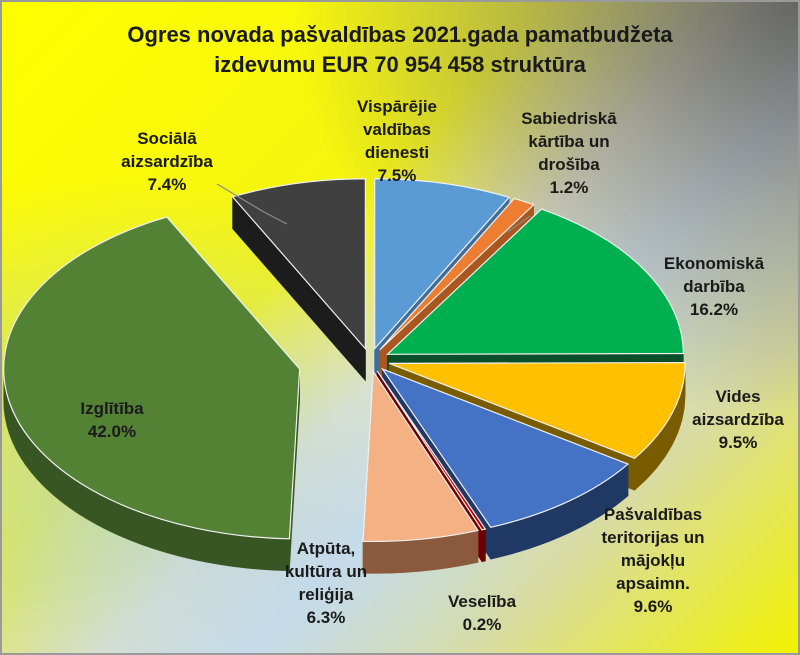  Describe the element at coordinates (653, 514) in the screenshot. I see `slice-name-line: Pašvaldības` at that location.